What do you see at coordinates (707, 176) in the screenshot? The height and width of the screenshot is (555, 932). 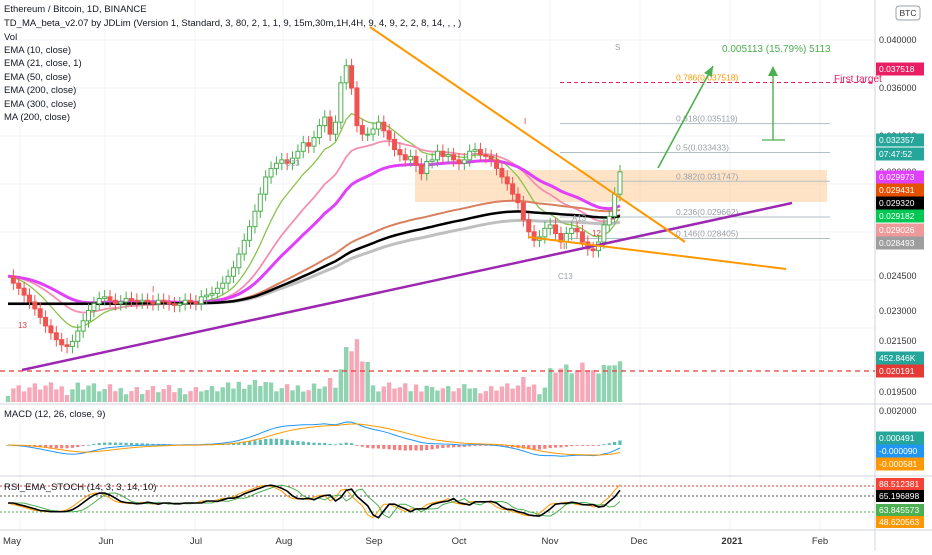 I see `fib-level-label: 0.382(0.031747)` at bounding box center [707, 176].